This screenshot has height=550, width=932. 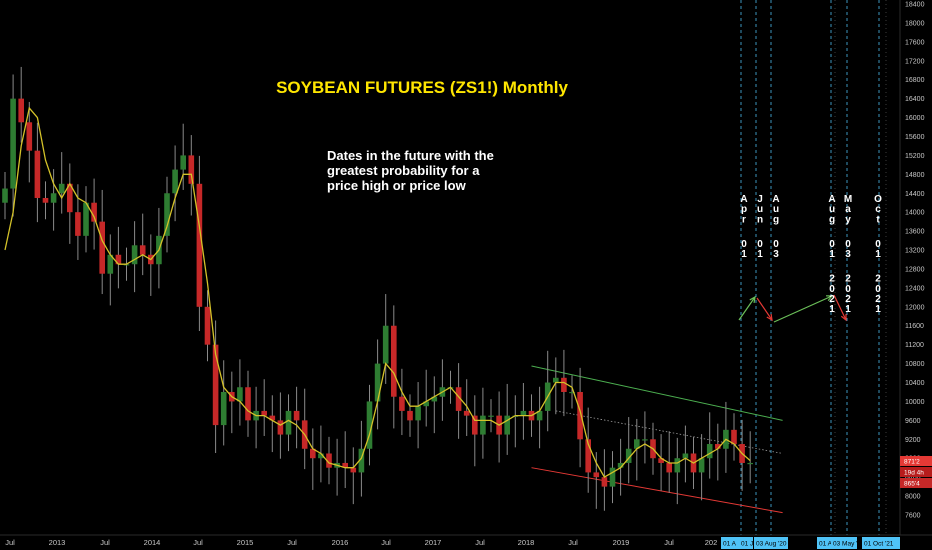 I want to click on upper-channel-line, so click(x=657, y=393).